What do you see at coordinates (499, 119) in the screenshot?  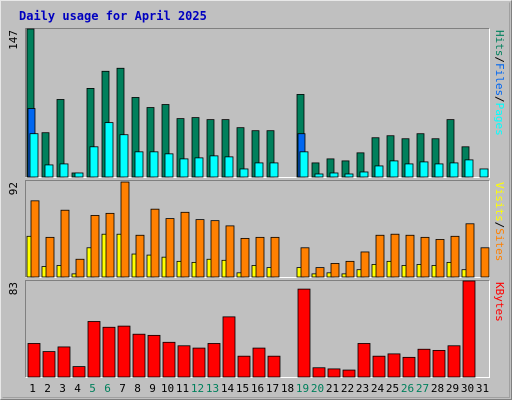 I see `legend-item-pages: Pages` at bounding box center [499, 119].